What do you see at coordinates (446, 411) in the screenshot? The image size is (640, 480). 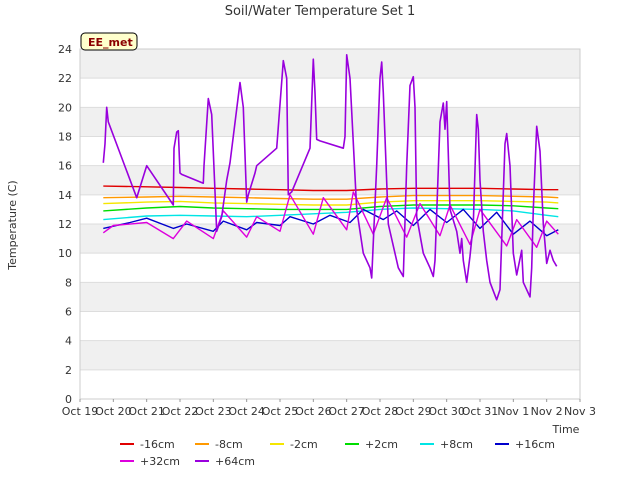 I see `x-tick-label: Oct 30` at bounding box center [446, 411].